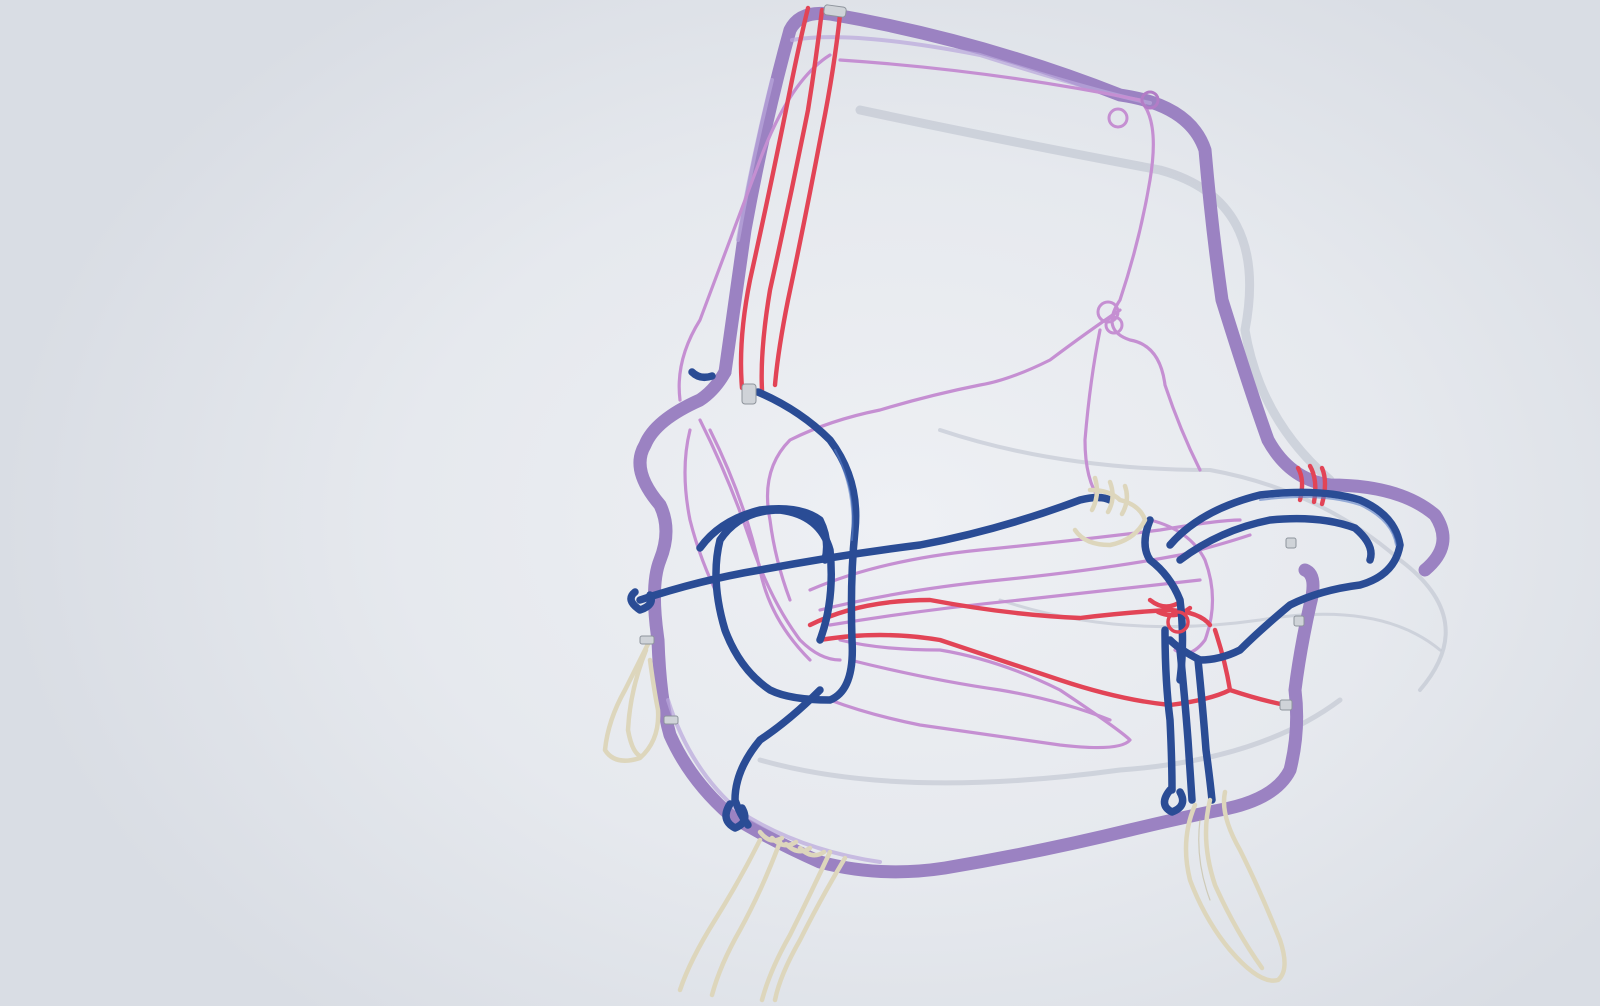 This screenshot has width=1600, height=1006. I want to click on wire-knots, so click(1143, 362).